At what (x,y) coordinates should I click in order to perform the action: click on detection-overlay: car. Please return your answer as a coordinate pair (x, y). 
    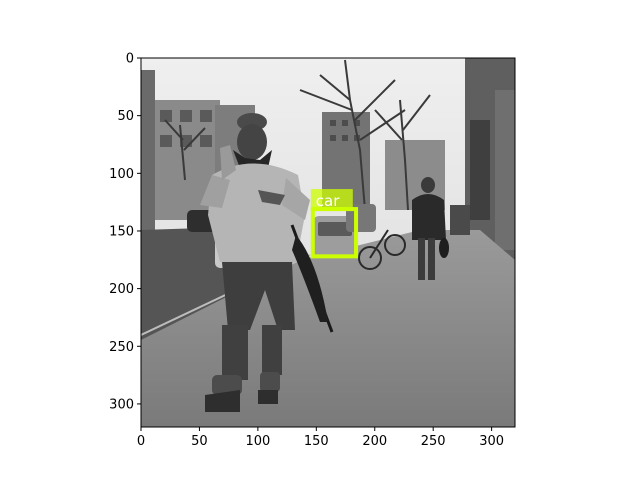
    Looking at the image, I should click on (334, 224).